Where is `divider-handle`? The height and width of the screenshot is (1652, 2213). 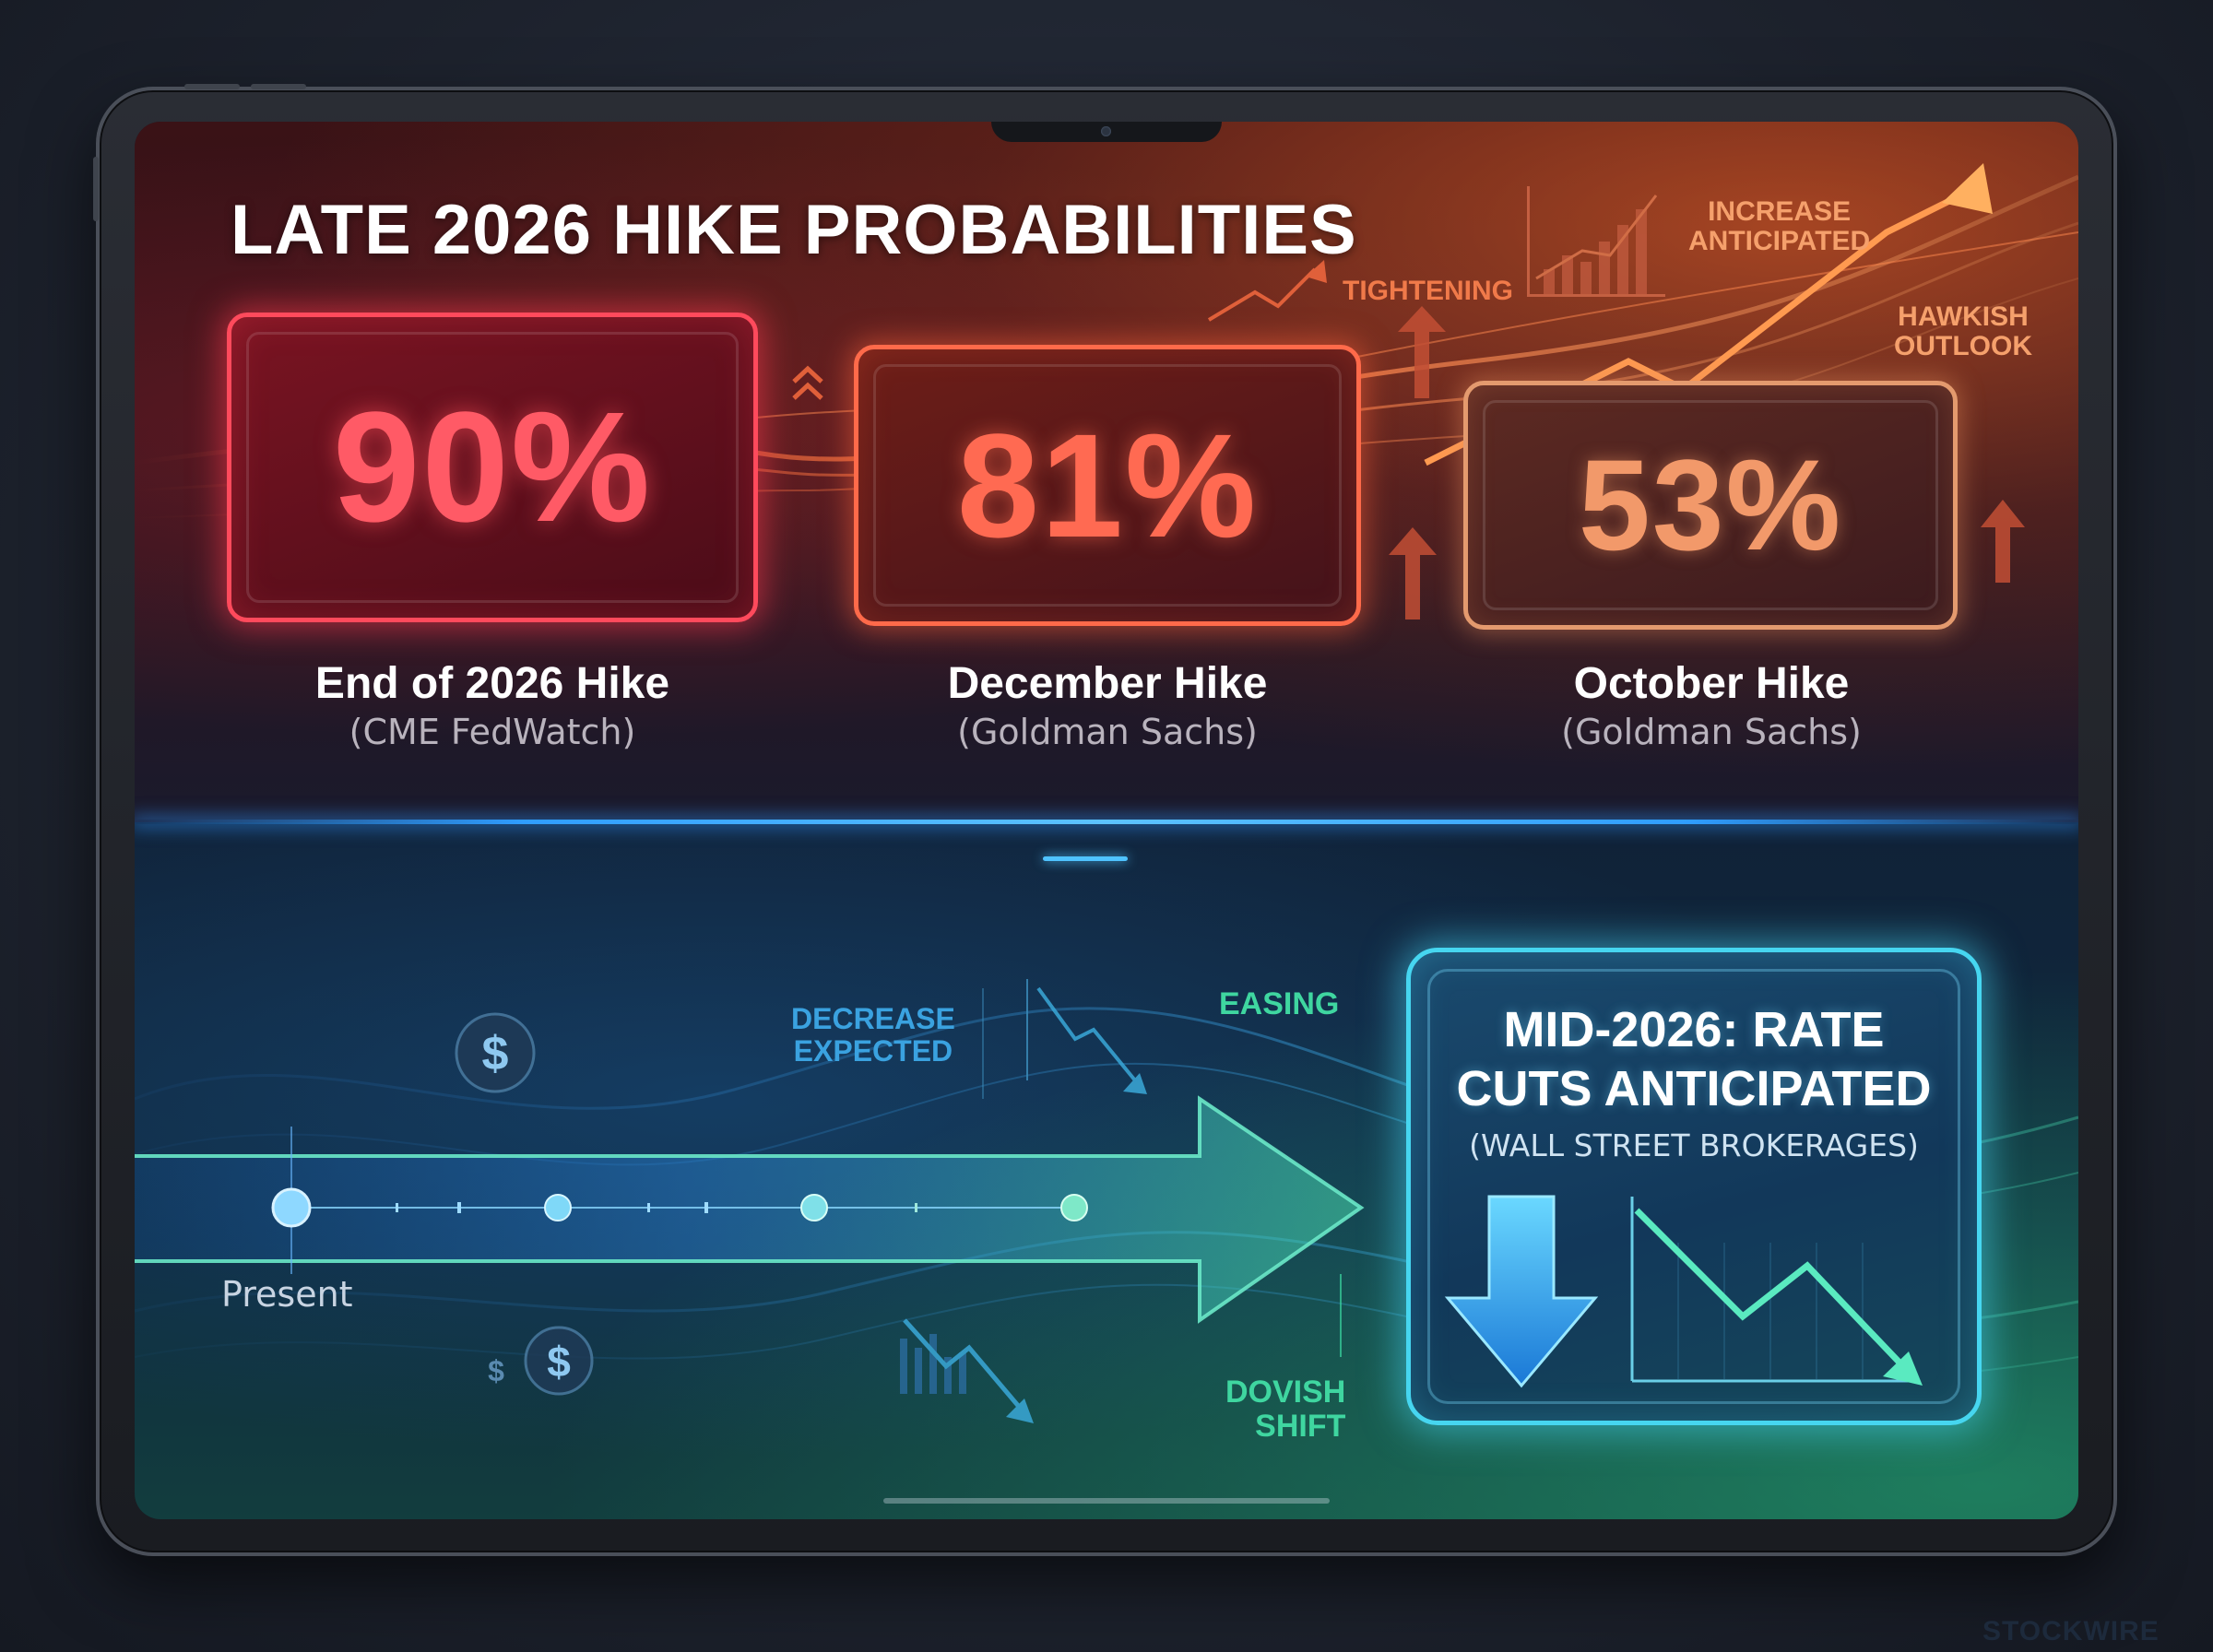
divider-handle is located at coordinates (1085, 858).